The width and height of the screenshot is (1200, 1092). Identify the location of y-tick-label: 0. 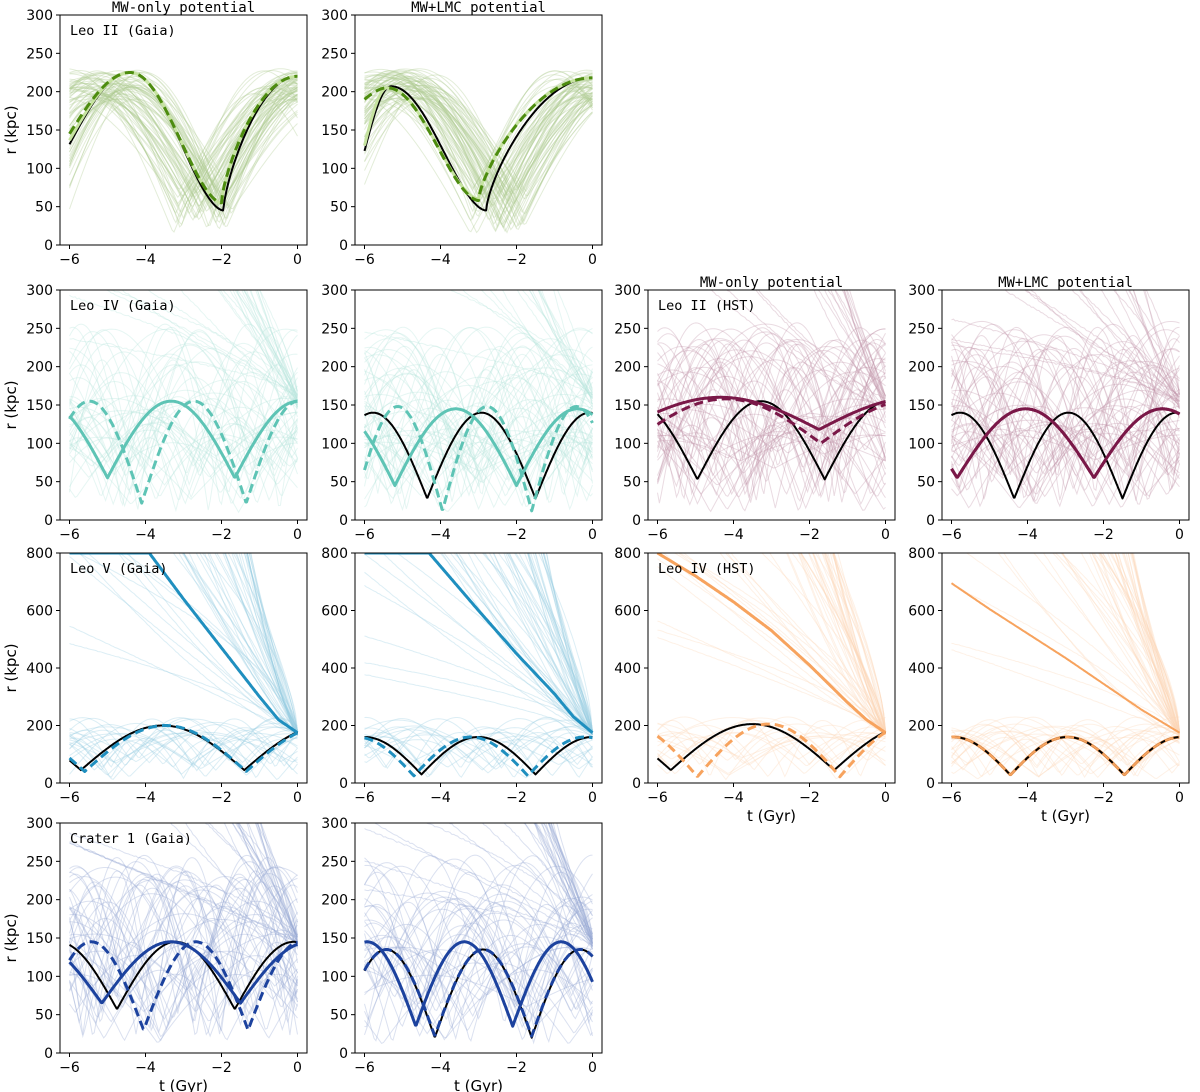
(636, 521).